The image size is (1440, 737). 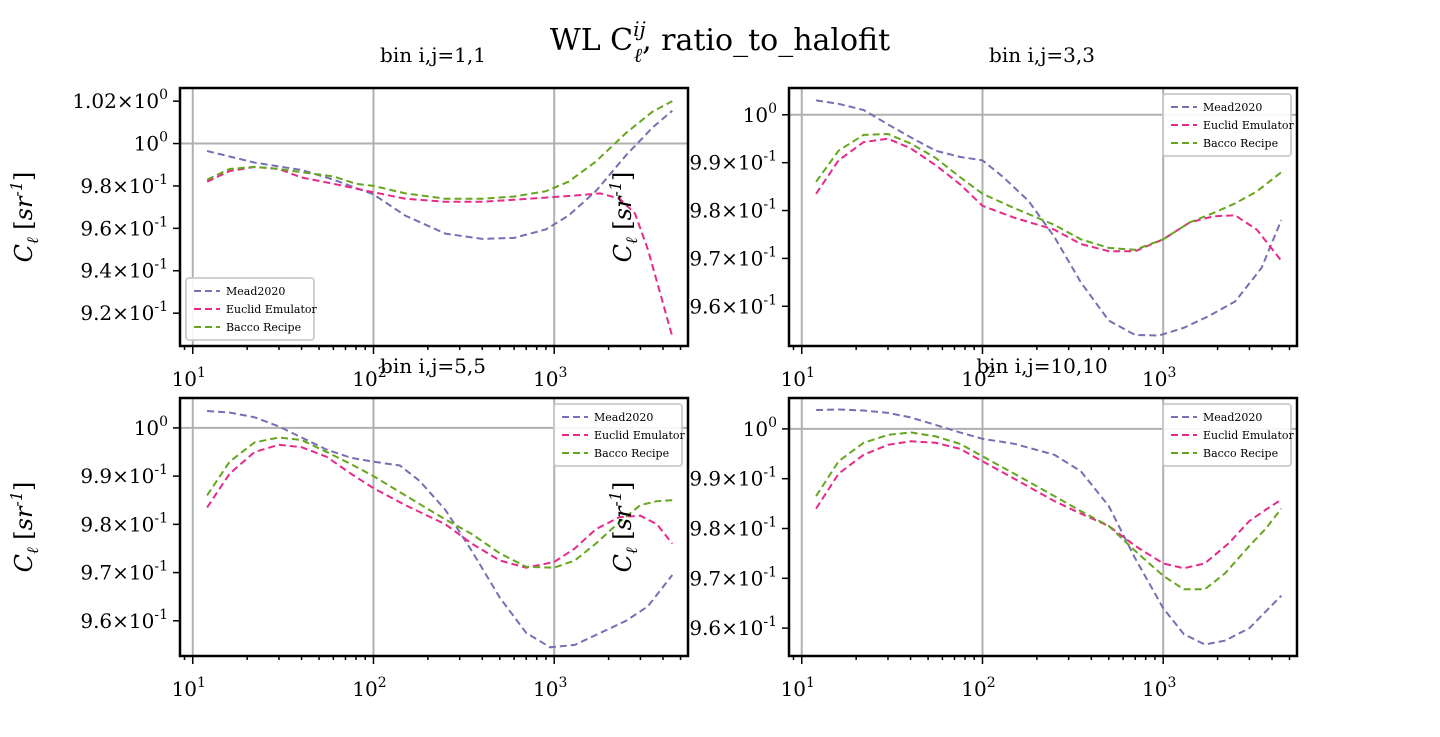 I want to click on subplot-title: bin i,j=10,10, so click(x=1041, y=366).